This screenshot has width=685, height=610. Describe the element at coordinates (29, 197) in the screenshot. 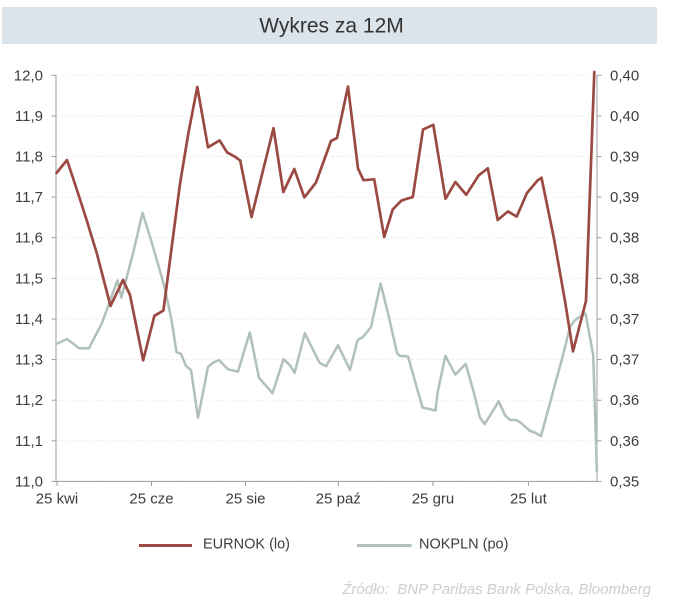

I see `svg-text: 11,7` at that location.